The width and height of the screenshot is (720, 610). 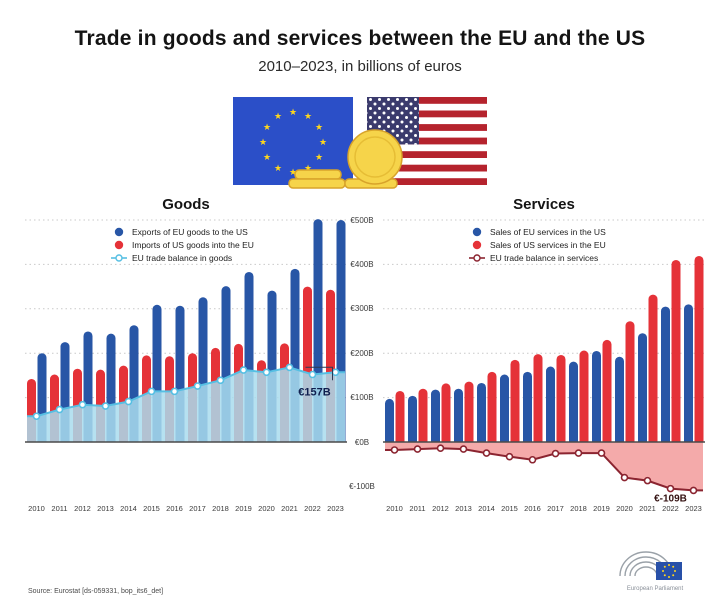 I want to click on legend-item: EU trade balance in goods, so click(x=182, y=257).